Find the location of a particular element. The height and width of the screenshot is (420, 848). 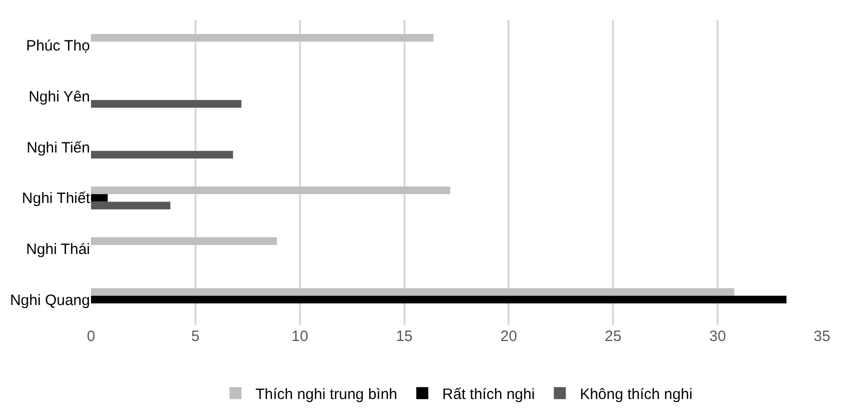

x-tick-label: 15 is located at coordinates (404, 336).